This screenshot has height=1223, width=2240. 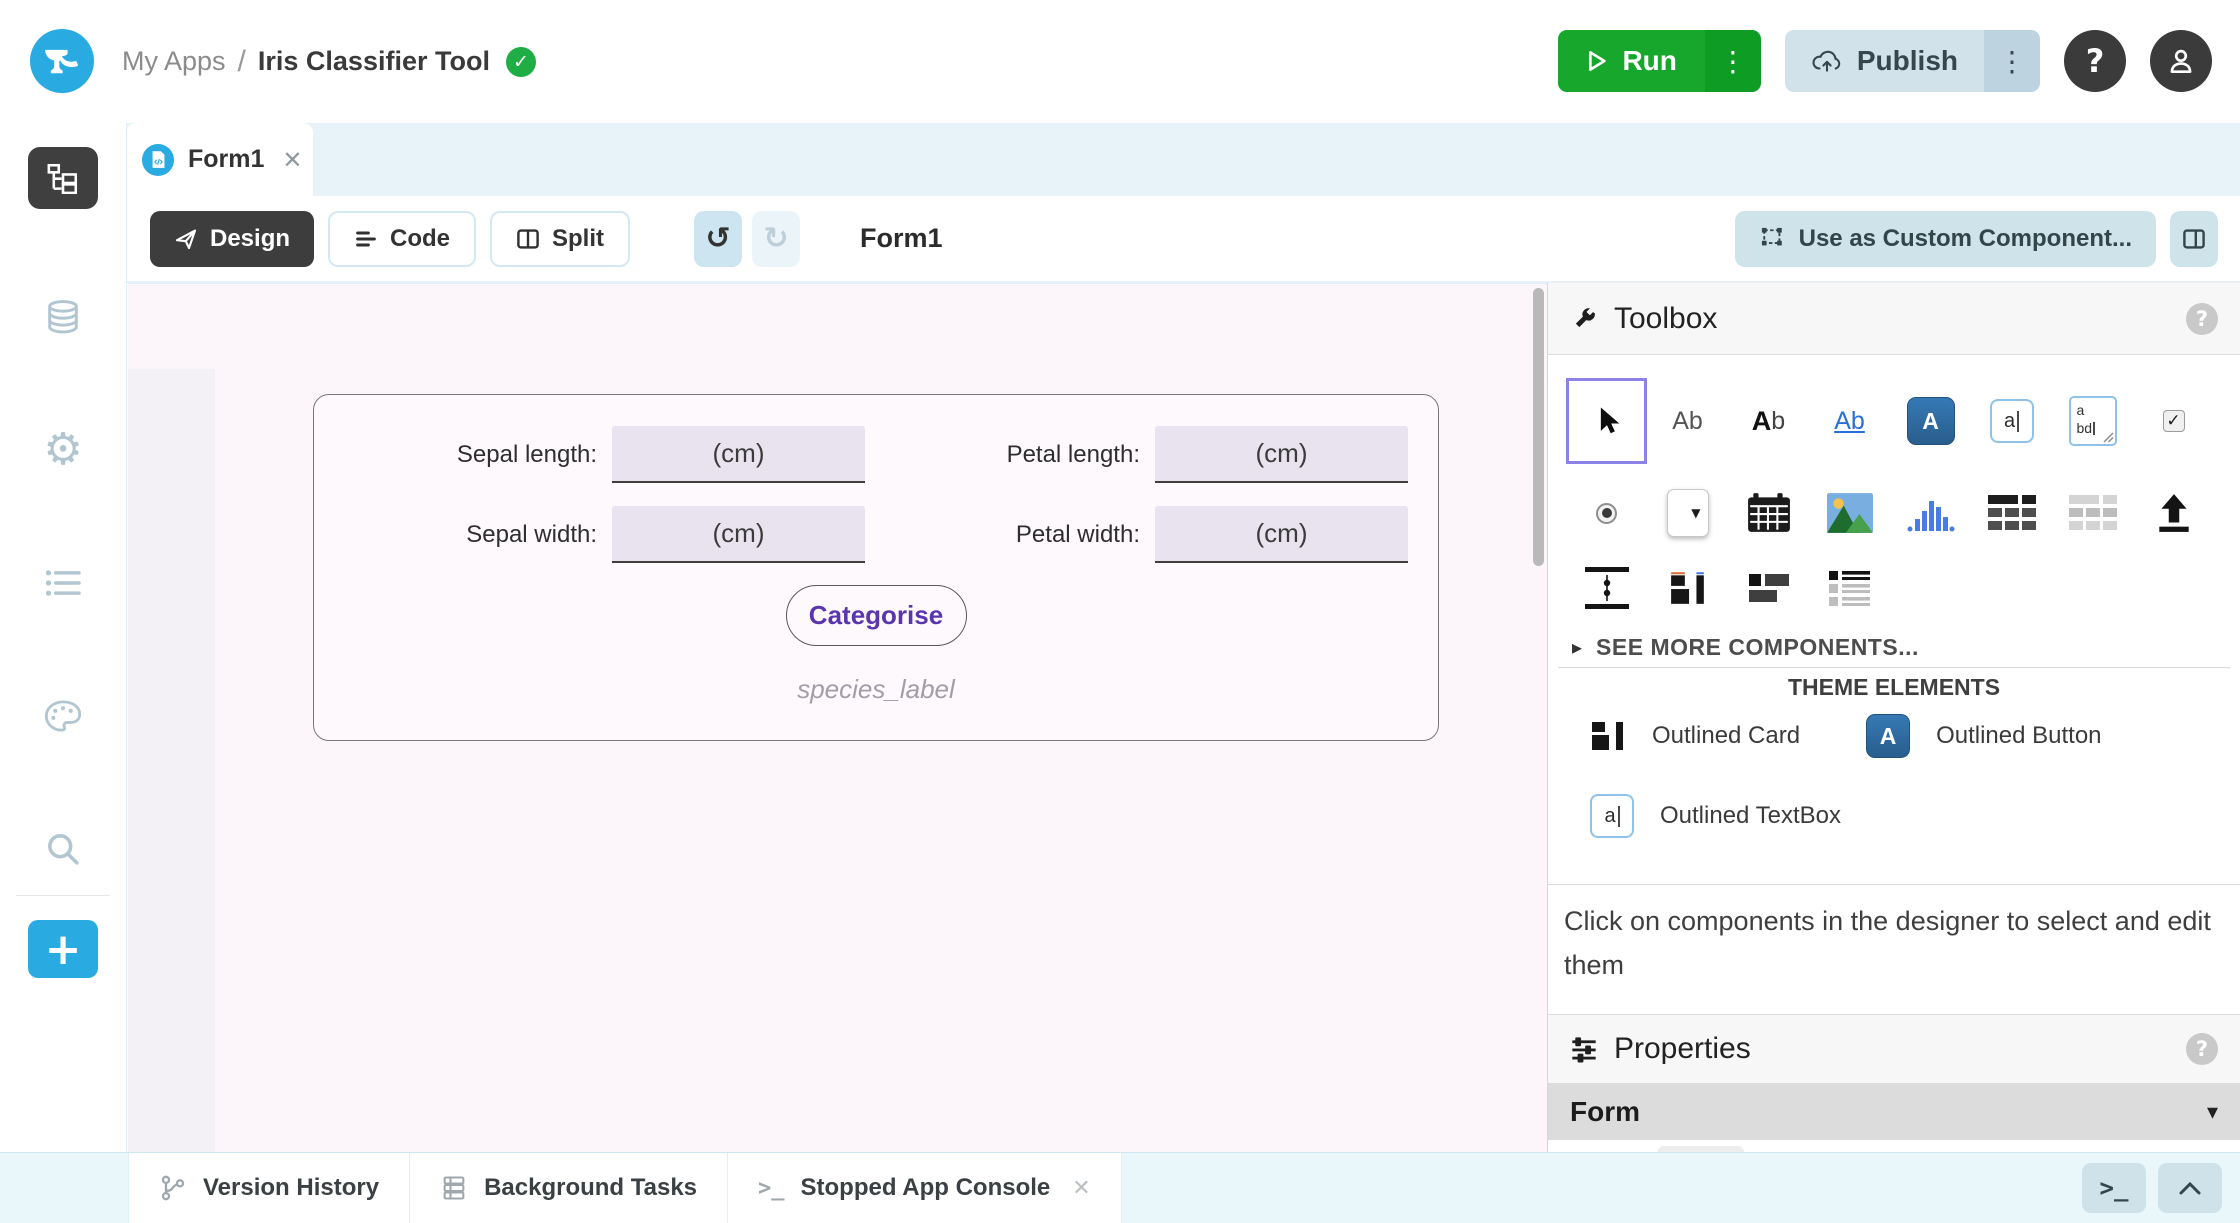 I want to click on chevron-up-icon, so click(x=2190, y=1188).